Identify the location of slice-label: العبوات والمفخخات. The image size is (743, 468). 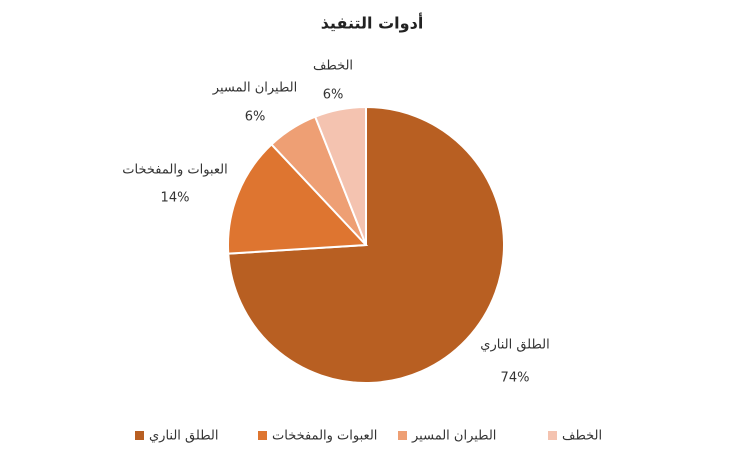
(174, 170).